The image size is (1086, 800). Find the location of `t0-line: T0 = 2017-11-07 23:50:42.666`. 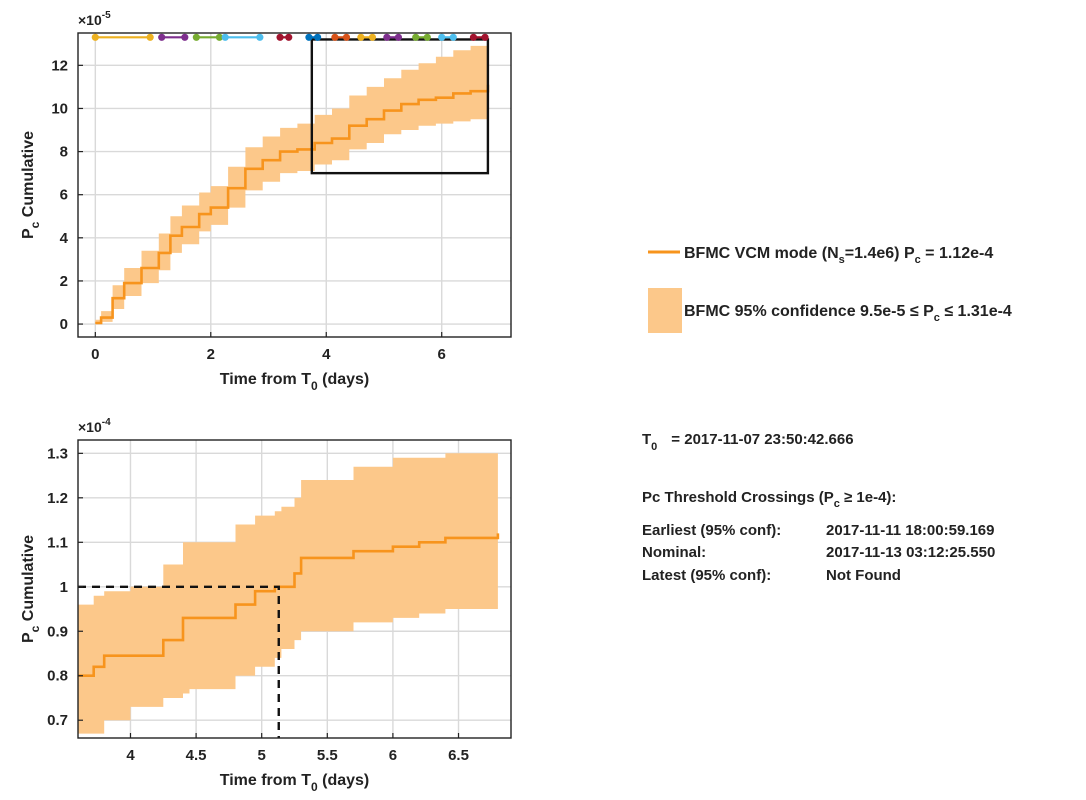

t0-line: T0 = 2017-11-07 23:50:42.666 is located at coordinates (748, 442).